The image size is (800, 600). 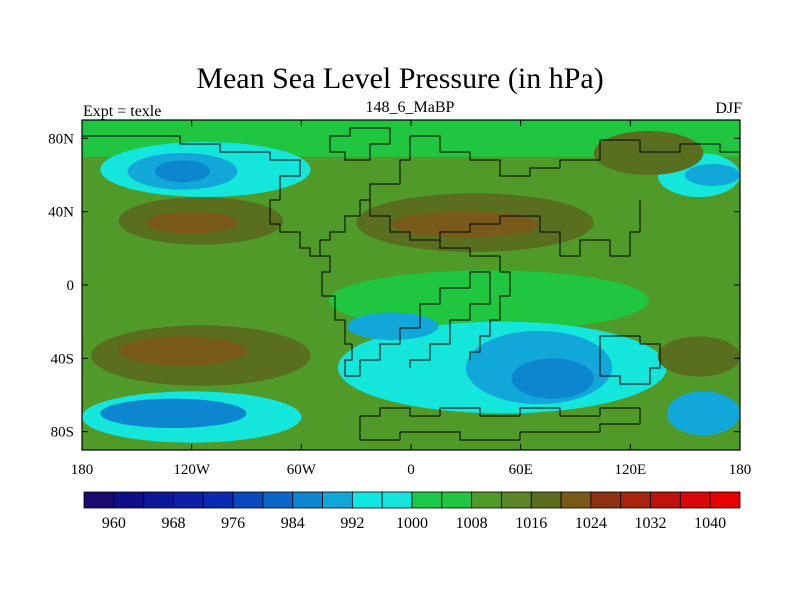 I want to click on field-southern-low-east-core, so click(x=552, y=378).